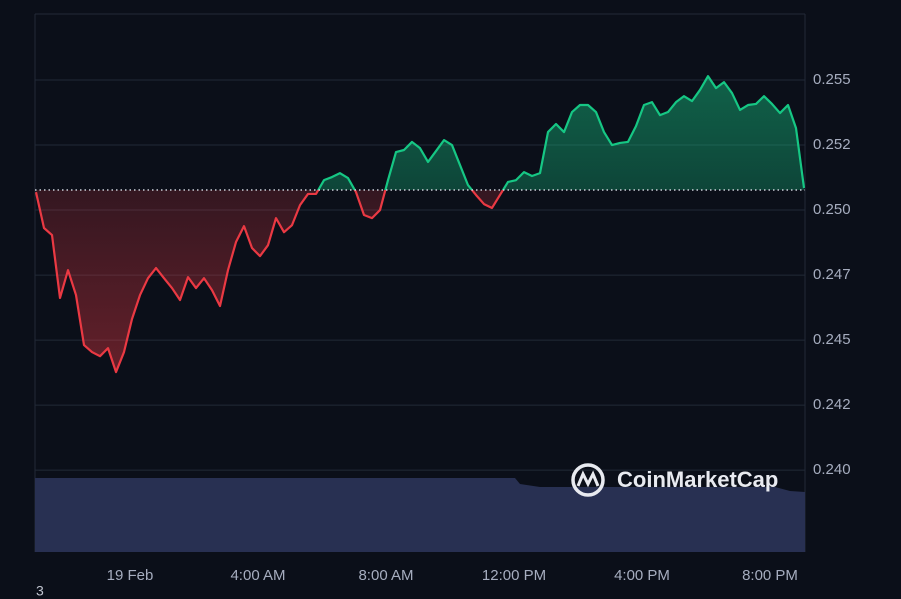 The image size is (901, 599). Describe the element at coordinates (257, 575) in the screenshot. I see `x-tick-label: 4:00 AM` at that location.